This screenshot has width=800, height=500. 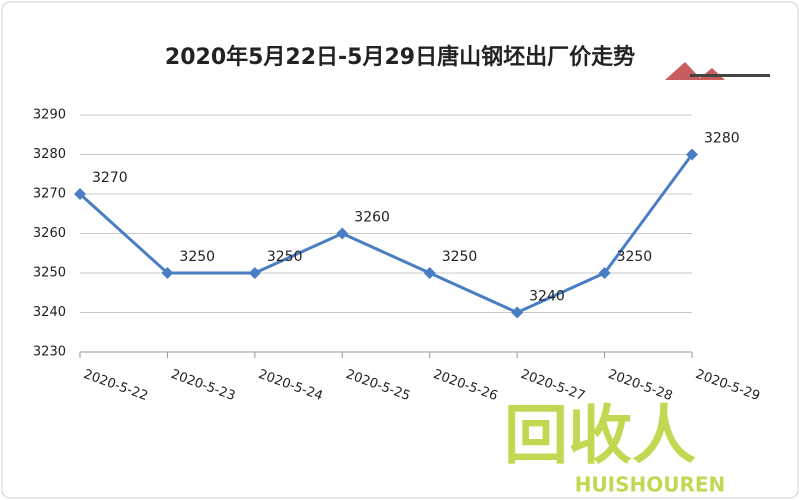 I want to click on y-tick-label: 3240, so click(x=49, y=312).